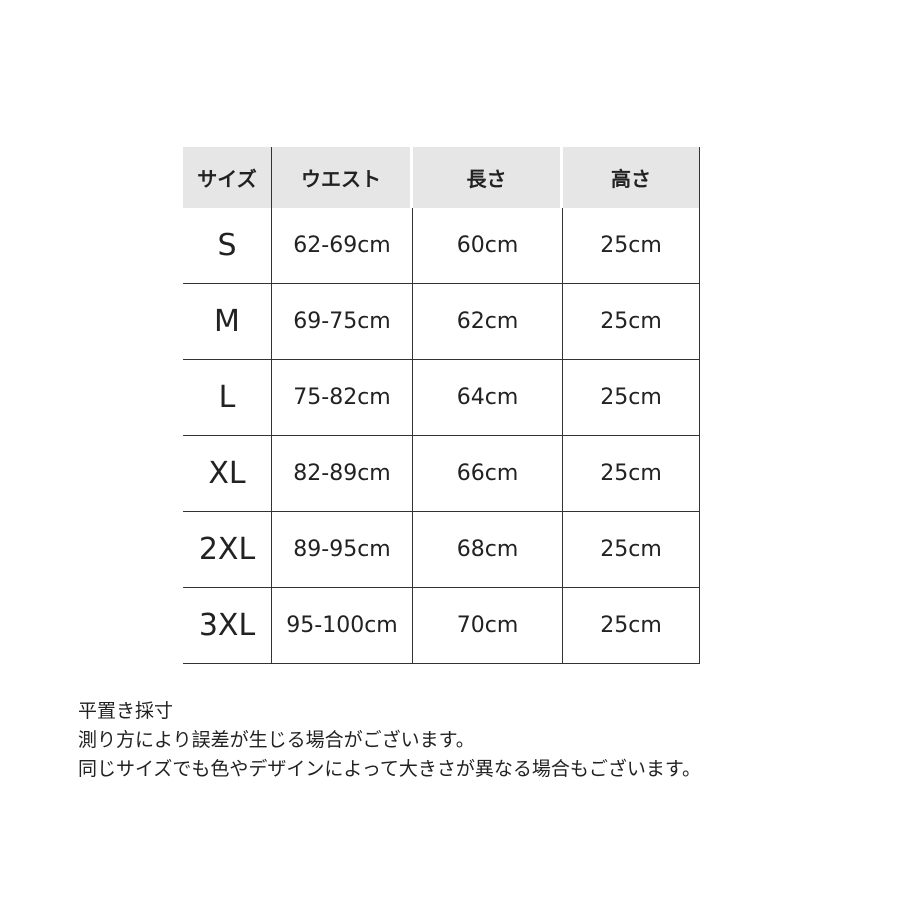  Describe the element at coordinates (227, 177) in the screenshot. I see `header-size: サイズ` at that location.